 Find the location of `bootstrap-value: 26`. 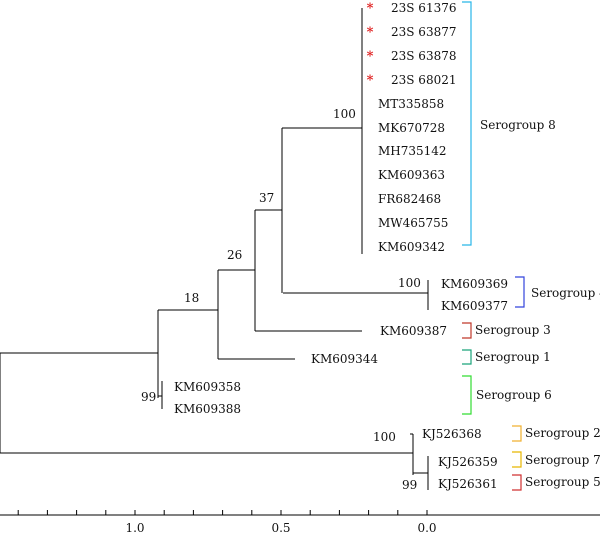

bootstrap-value: 26 is located at coordinates (234, 255).